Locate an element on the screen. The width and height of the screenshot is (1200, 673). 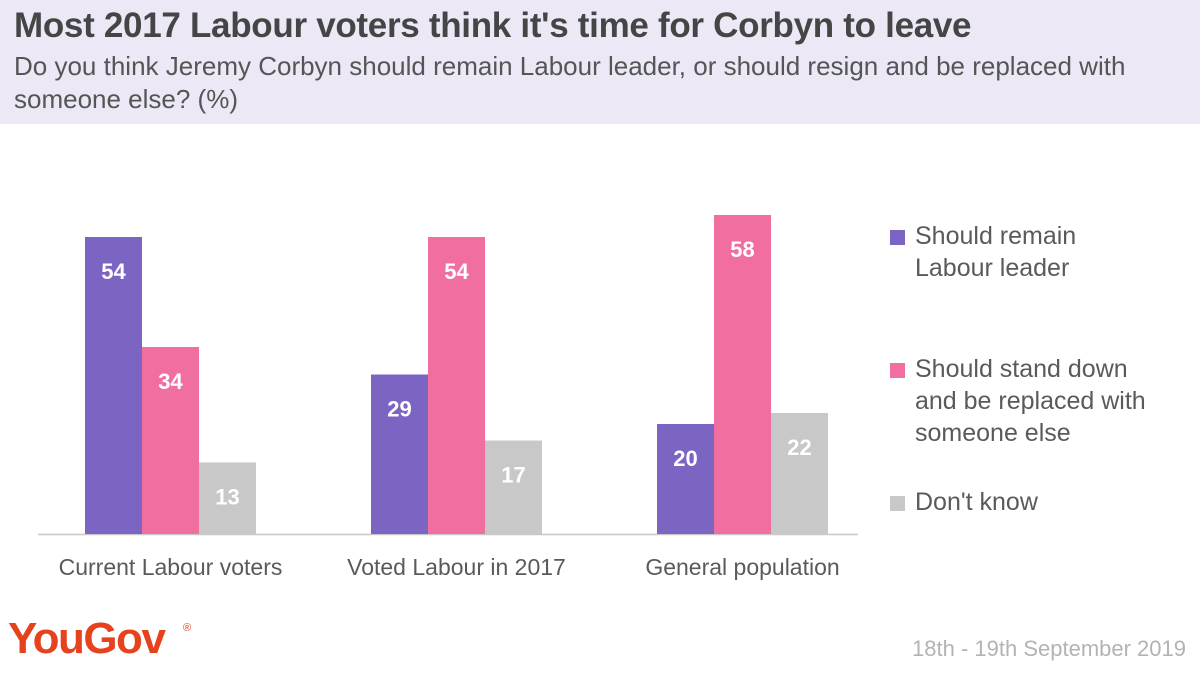
legend-swatch-dont-know is located at coordinates (897, 503).